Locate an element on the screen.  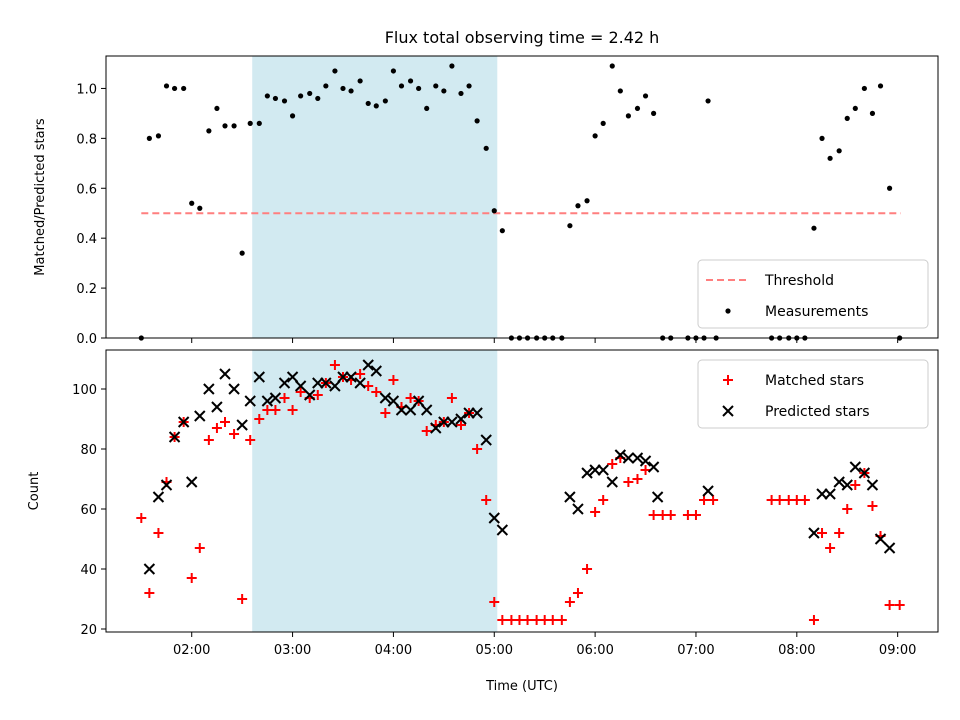
legend-label: Matched stars is located at coordinates (814, 381).